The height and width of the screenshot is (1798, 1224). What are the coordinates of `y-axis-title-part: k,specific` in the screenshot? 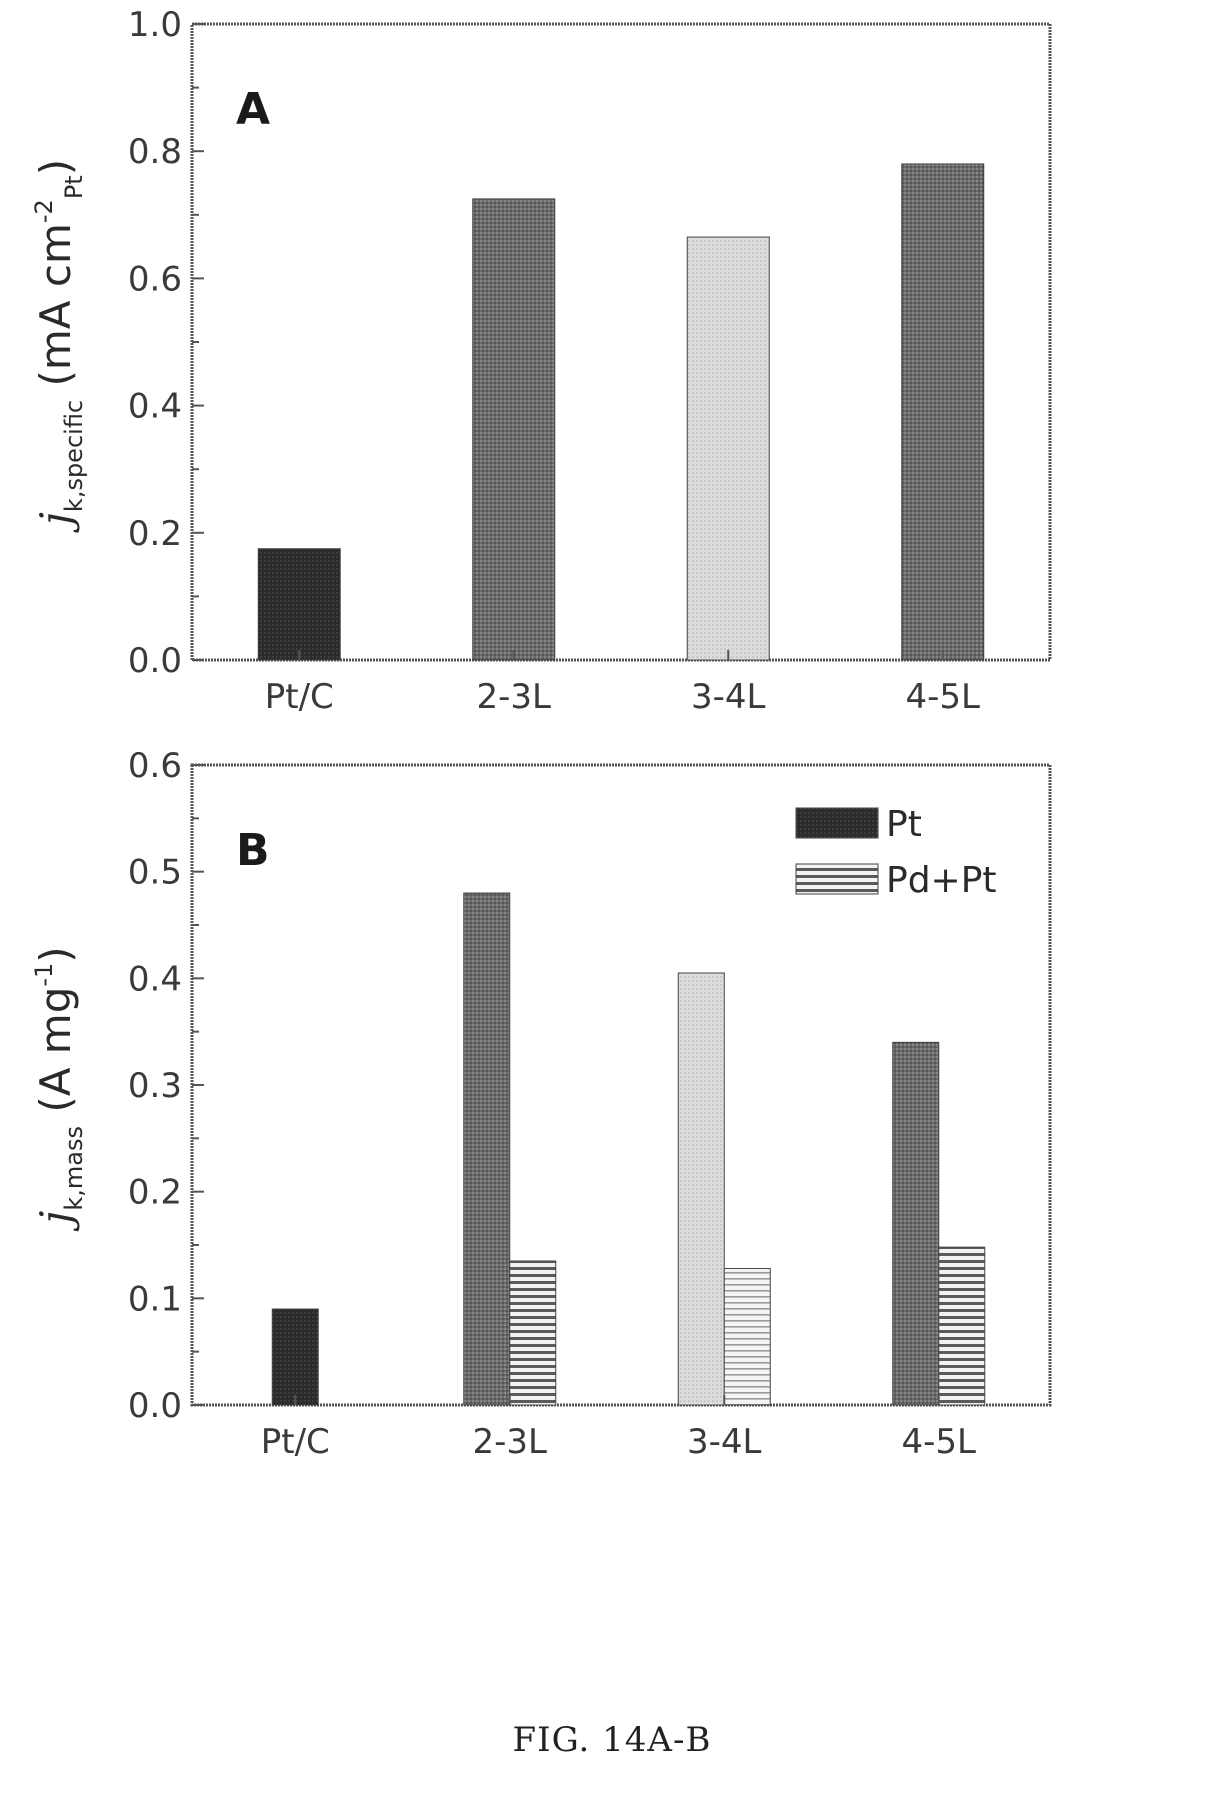 It's located at (74, 456).